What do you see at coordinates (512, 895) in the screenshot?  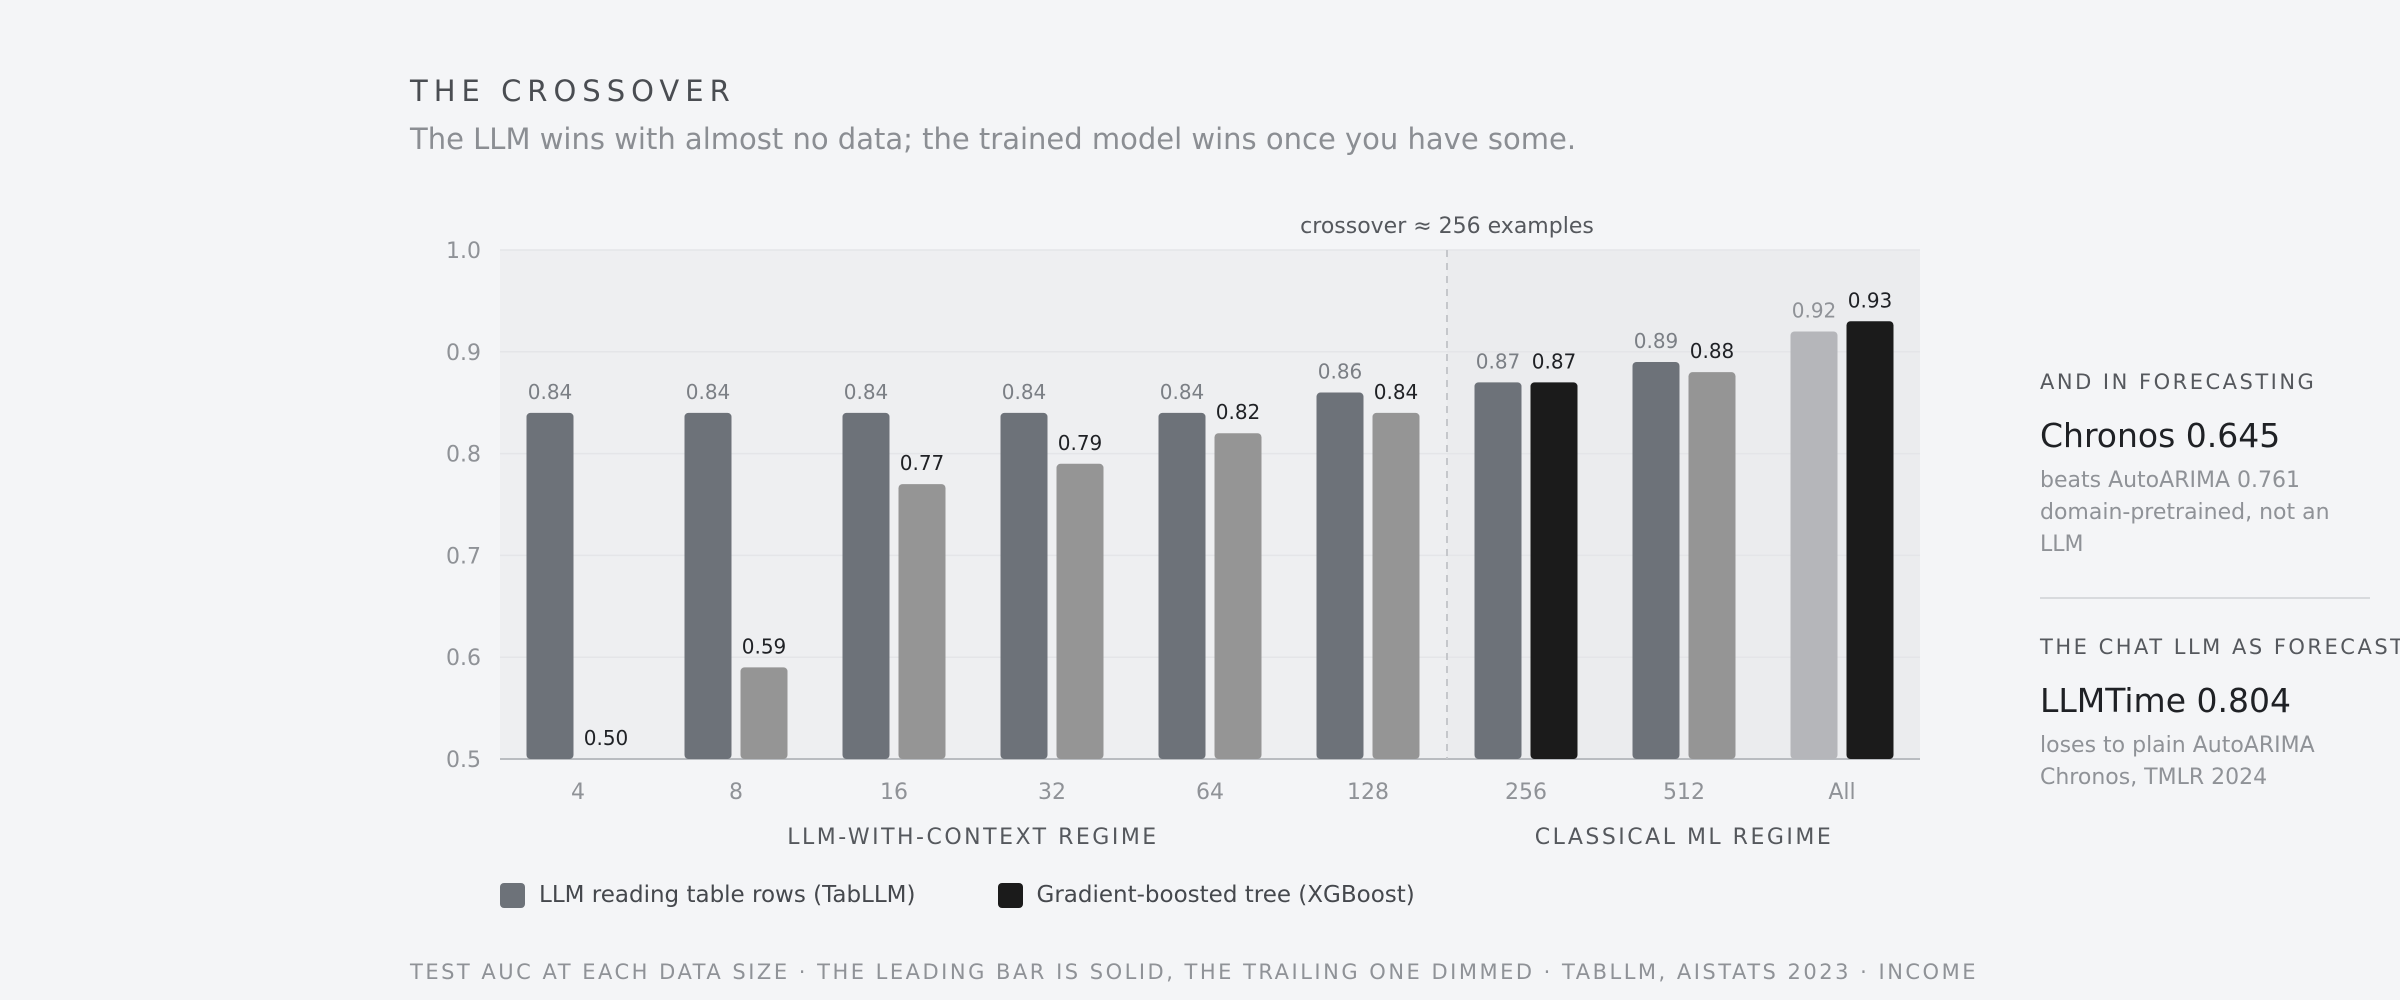 I see `legend-swatch-llm` at bounding box center [512, 895].